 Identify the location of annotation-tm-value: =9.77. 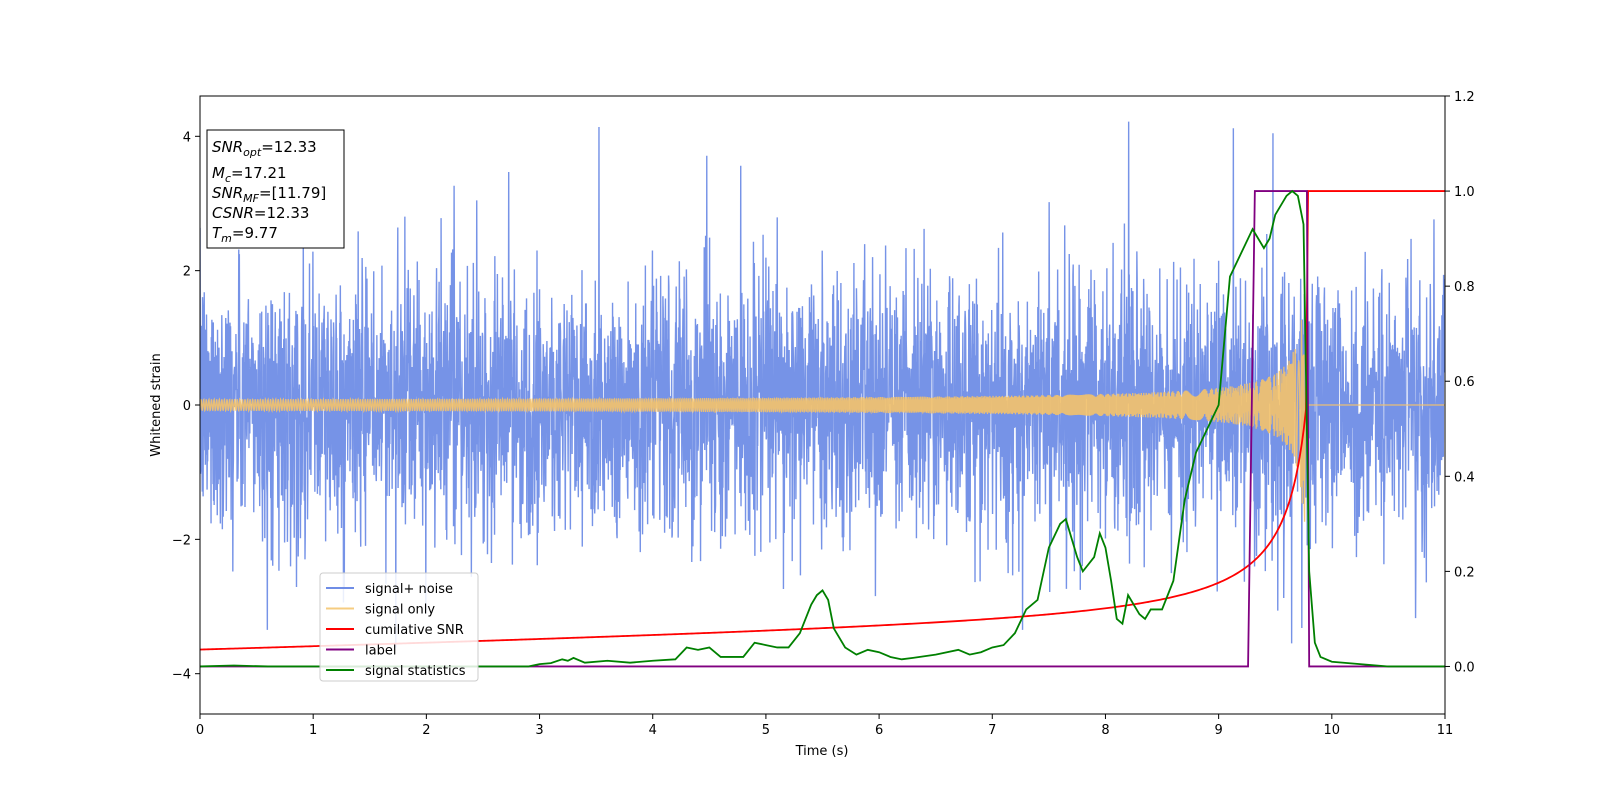
(255, 233).